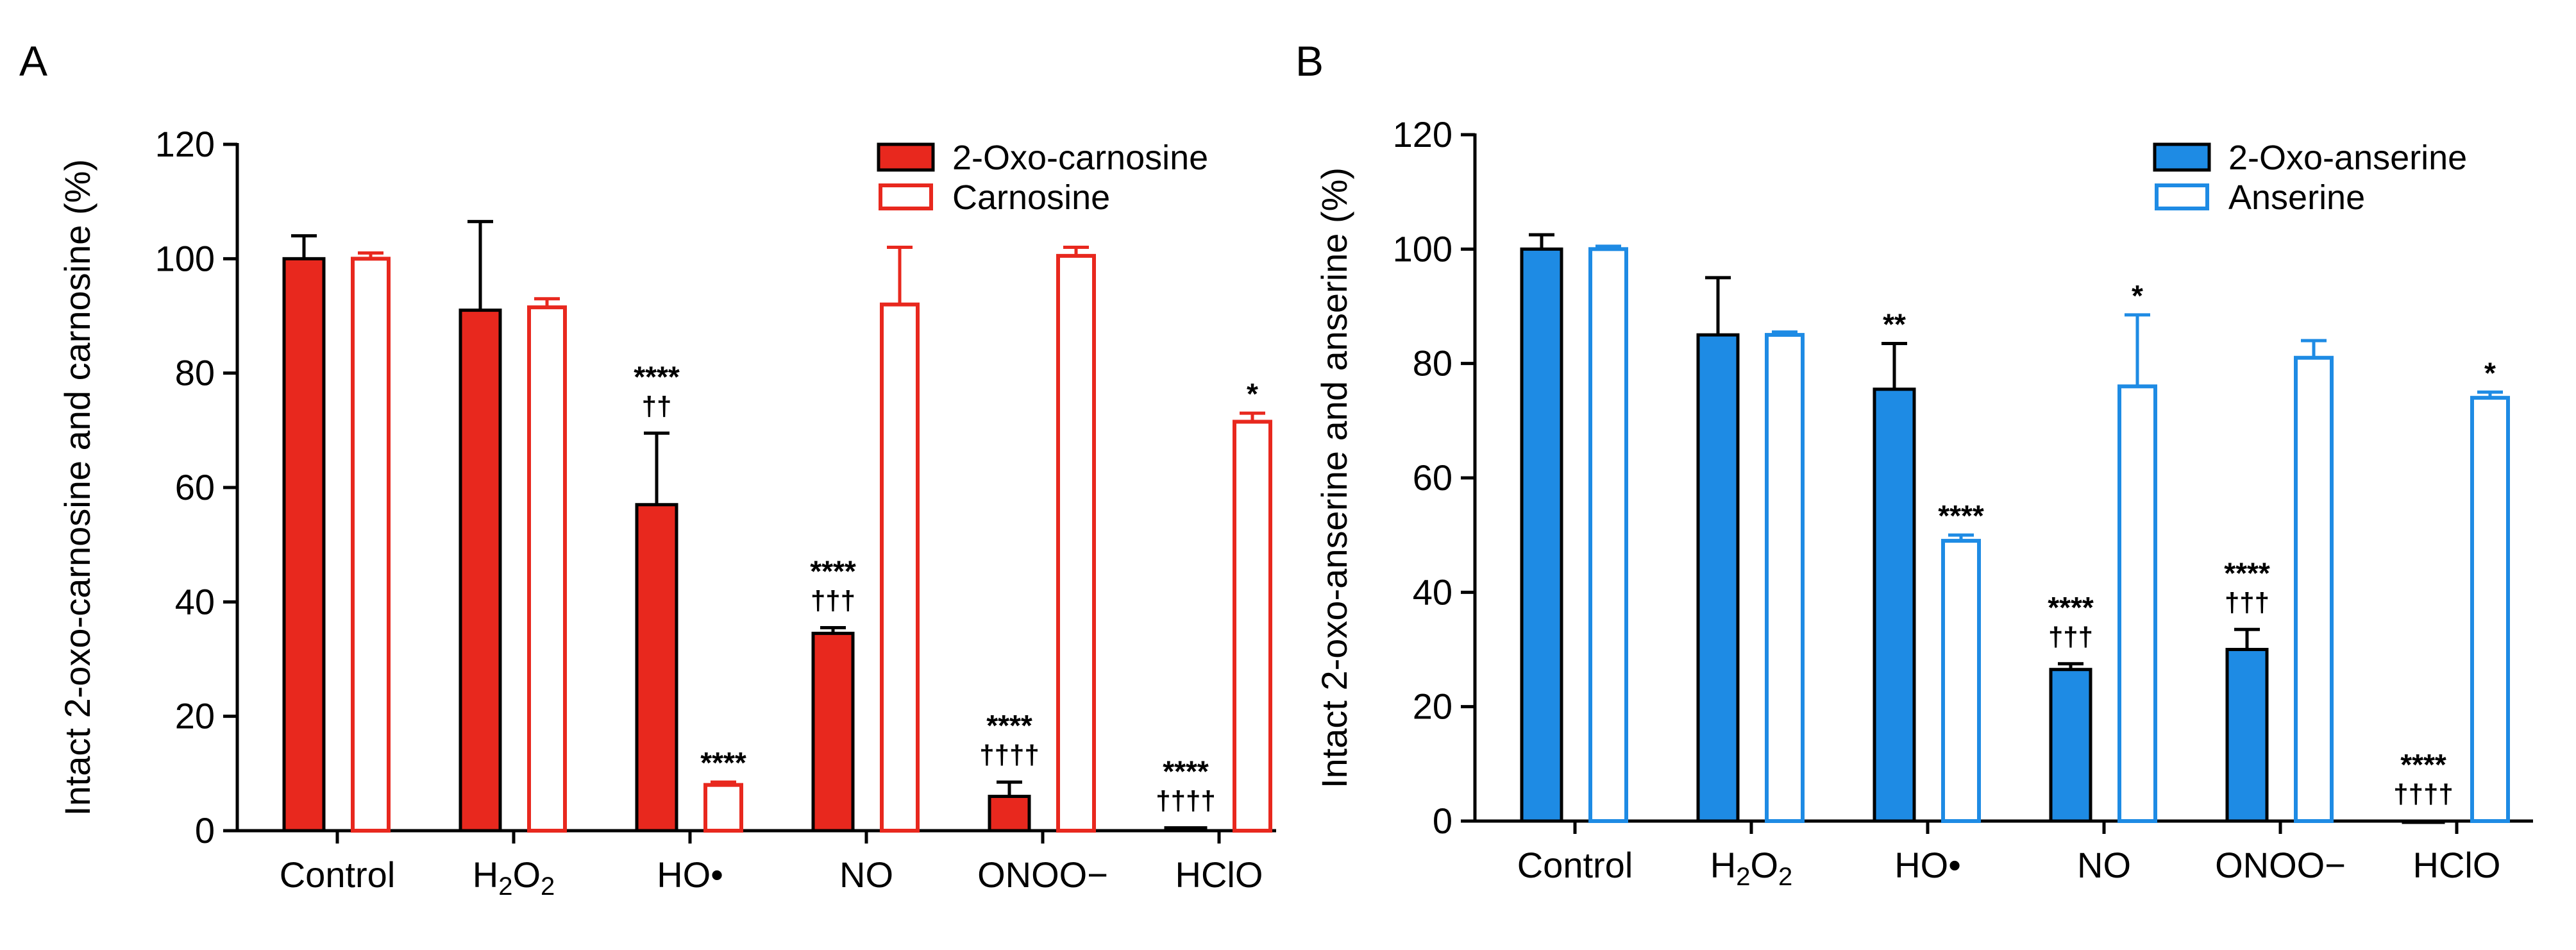 This screenshot has width=2576, height=950. Describe the element at coordinates (33, 61) in the screenshot. I see `panel-letter: A` at that location.